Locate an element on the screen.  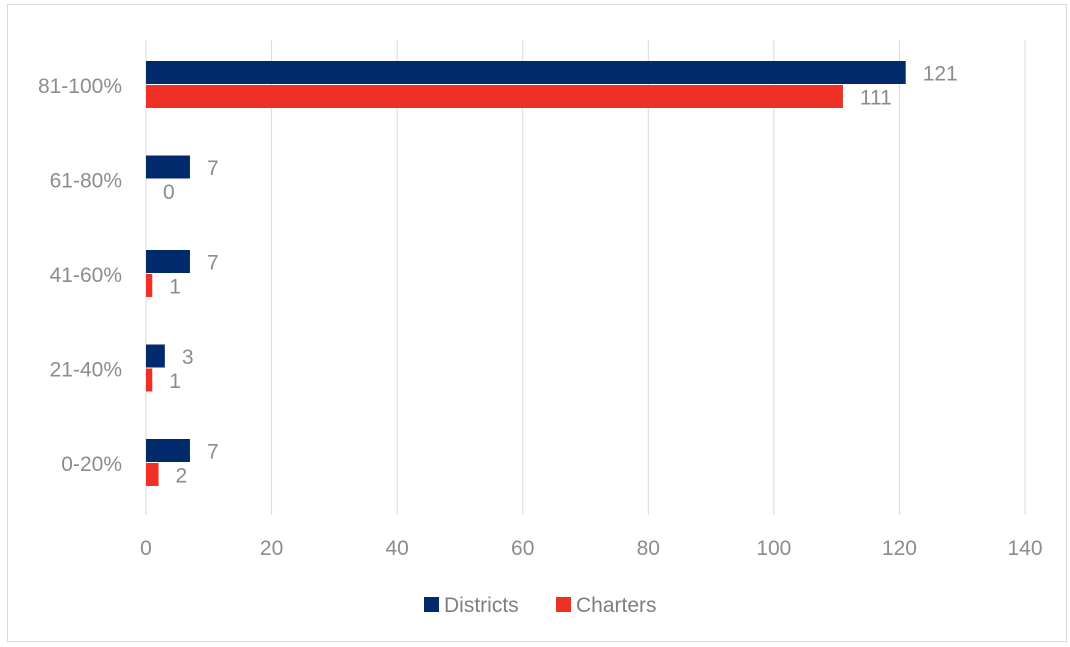
legend-swatch-districts is located at coordinates (431, 604).